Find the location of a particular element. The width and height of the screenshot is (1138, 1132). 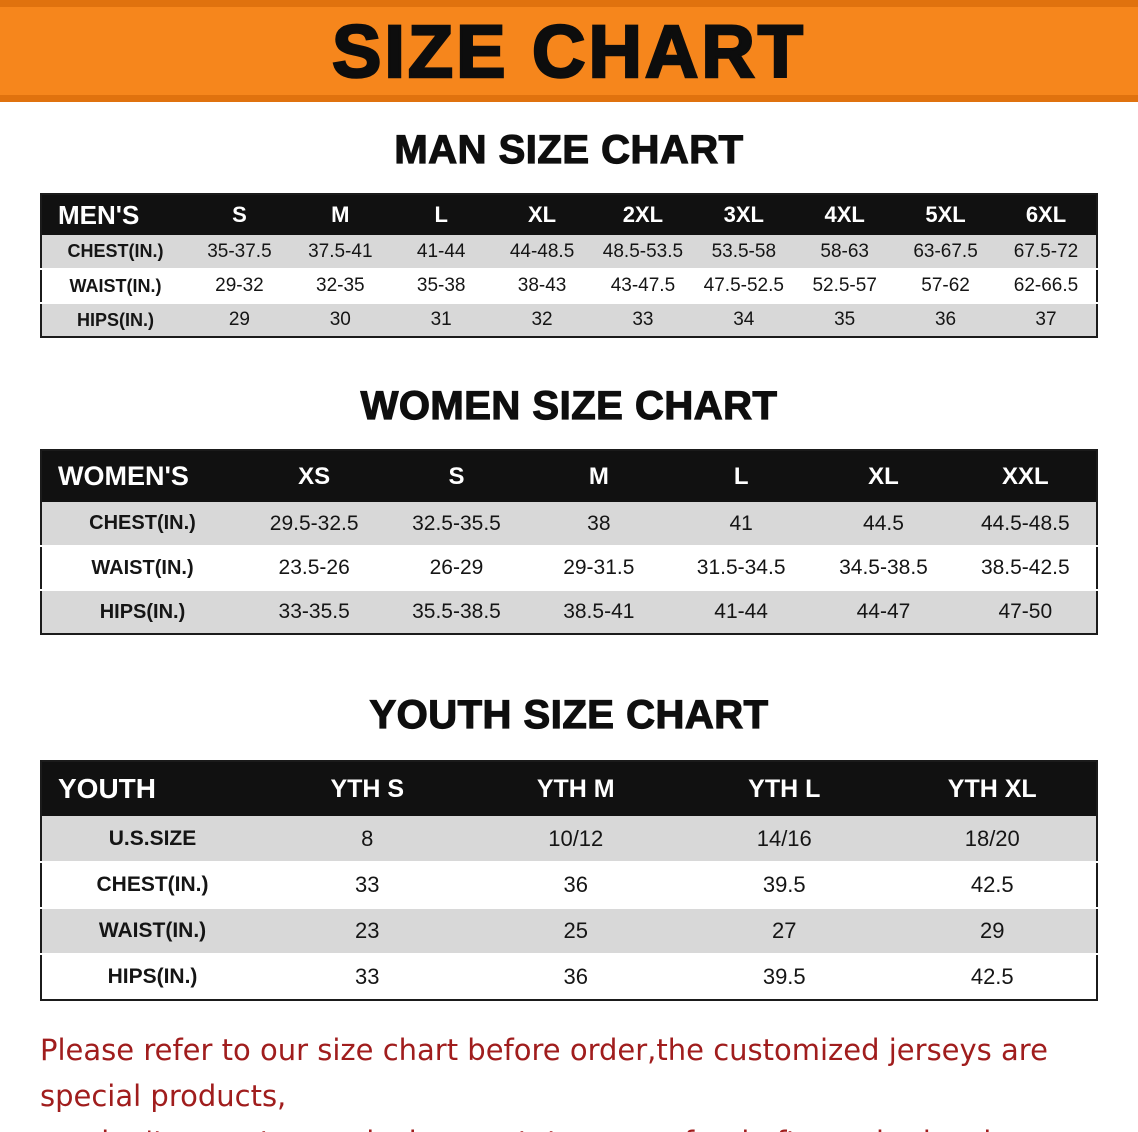

size-value-cell: 35.5-38.5 is located at coordinates (456, 611).